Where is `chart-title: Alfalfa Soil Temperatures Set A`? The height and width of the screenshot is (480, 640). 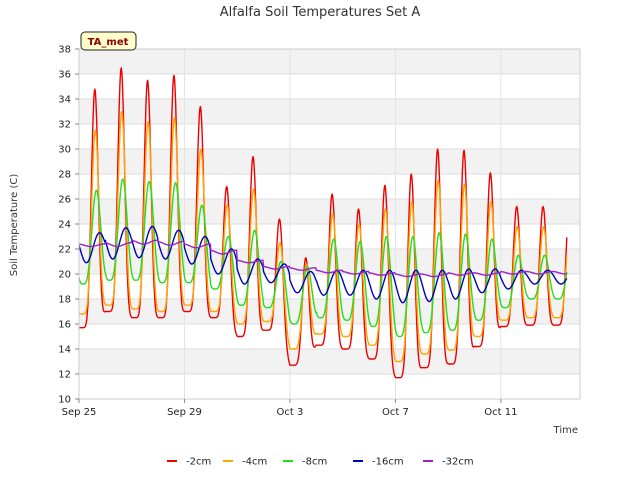 chart-title: Alfalfa Soil Temperatures Set A is located at coordinates (320, 12).